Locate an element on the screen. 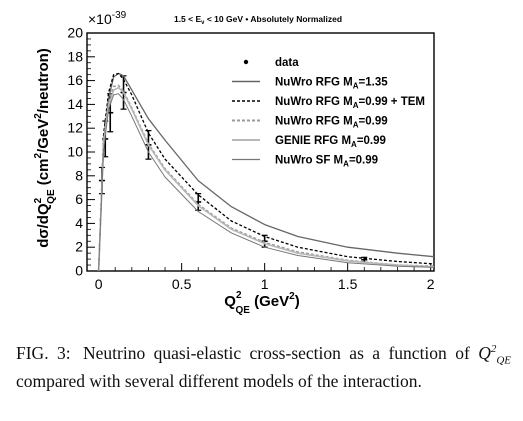  y-tick-label: 4 is located at coordinates (79, 223).